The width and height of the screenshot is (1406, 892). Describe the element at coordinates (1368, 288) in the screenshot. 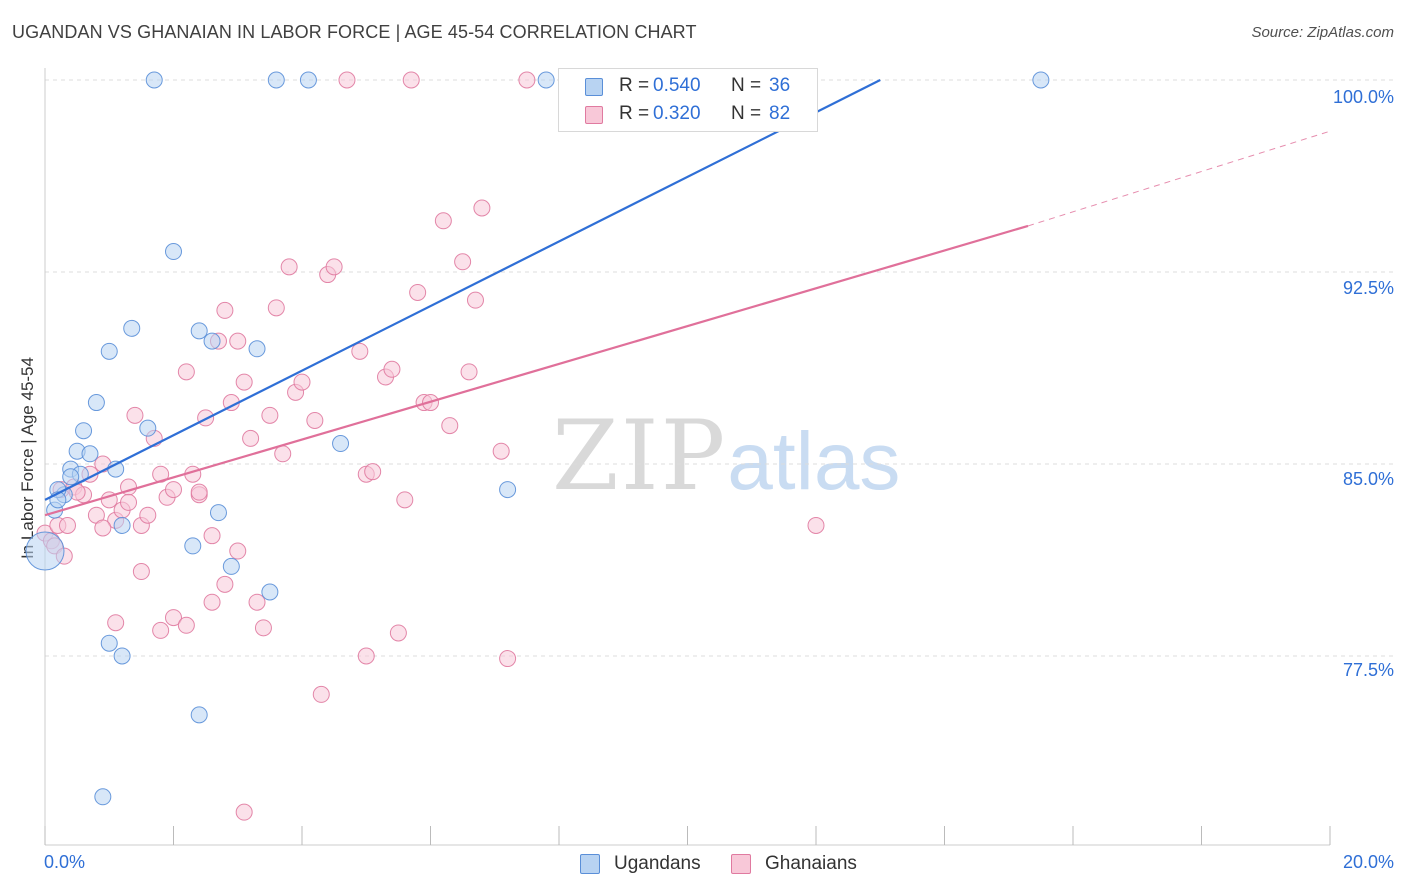

I see `y-tick-label: 92.5%` at that location.